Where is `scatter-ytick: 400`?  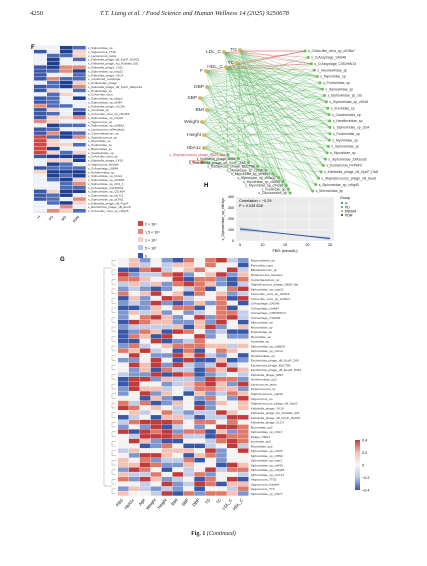 scatter-ytick: 400 is located at coordinates (231, 197).